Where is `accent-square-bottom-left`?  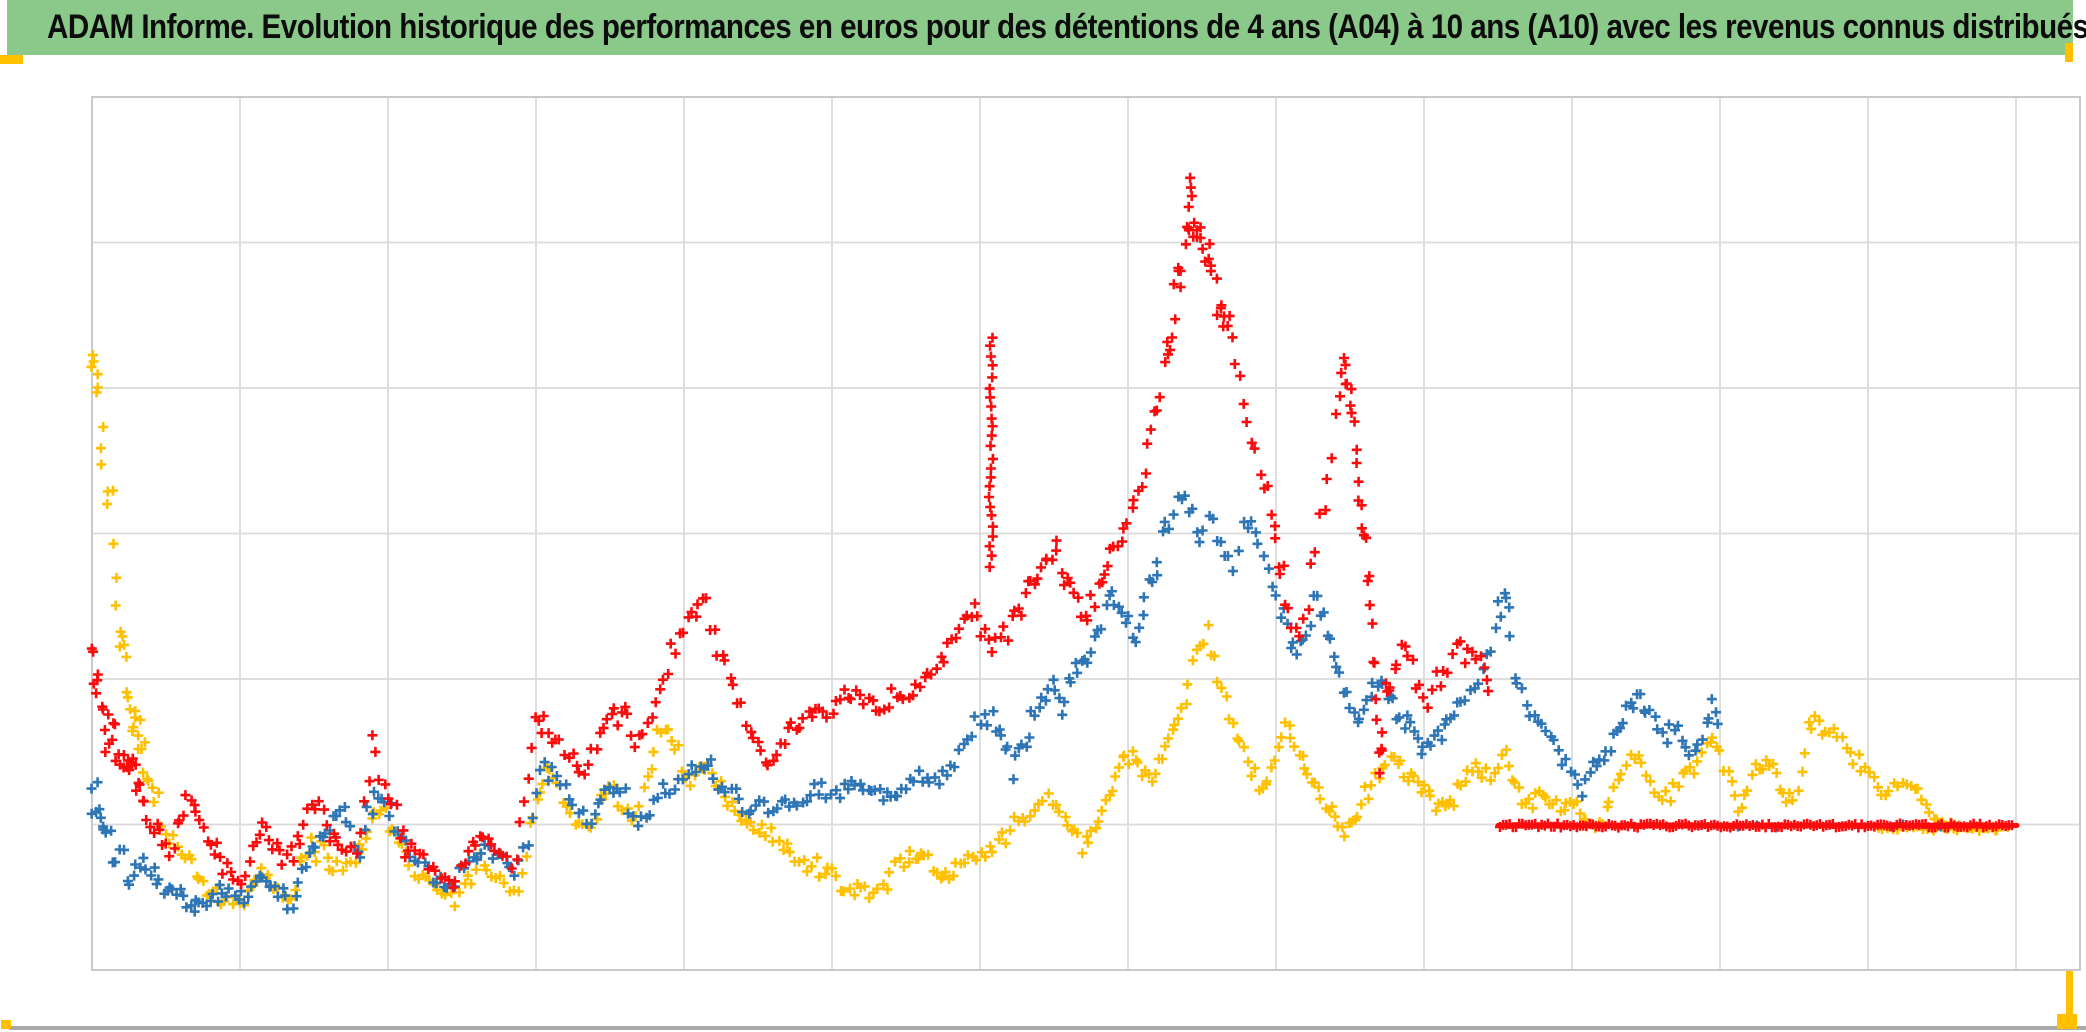
accent-square-bottom-left is located at coordinates (6, 1024).